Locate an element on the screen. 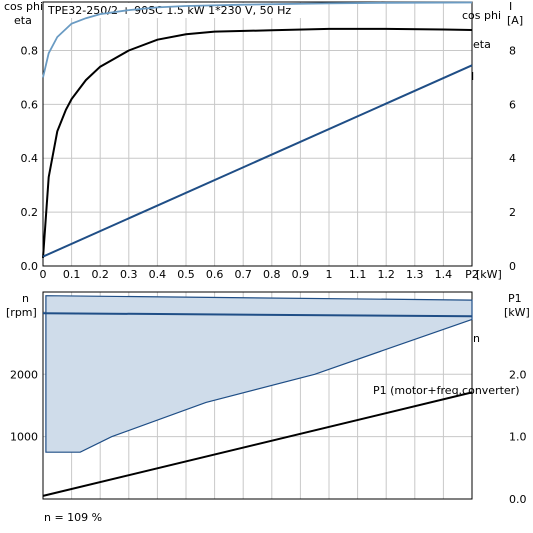 The image size is (533, 533). top-x-tick-label: 1 is located at coordinates (329, 274).